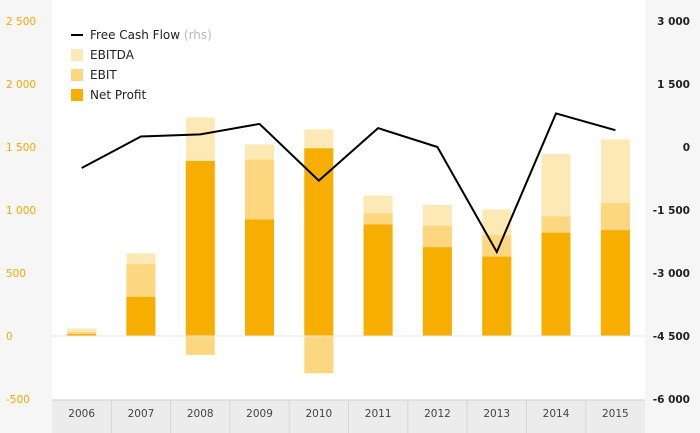  What do you see at coordinates (21, 211) in the screenshot?
I see `y-left-tick-label: 1 000` at bounding box center [21, 211].